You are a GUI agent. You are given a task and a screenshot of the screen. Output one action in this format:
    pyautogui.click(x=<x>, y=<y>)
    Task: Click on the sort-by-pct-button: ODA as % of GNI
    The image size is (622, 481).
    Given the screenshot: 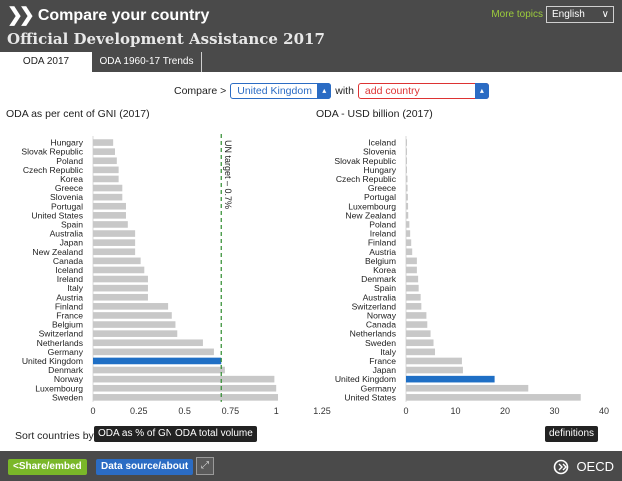 What is the action you would take?
    pyautogui.click(x=137, y=434)
    